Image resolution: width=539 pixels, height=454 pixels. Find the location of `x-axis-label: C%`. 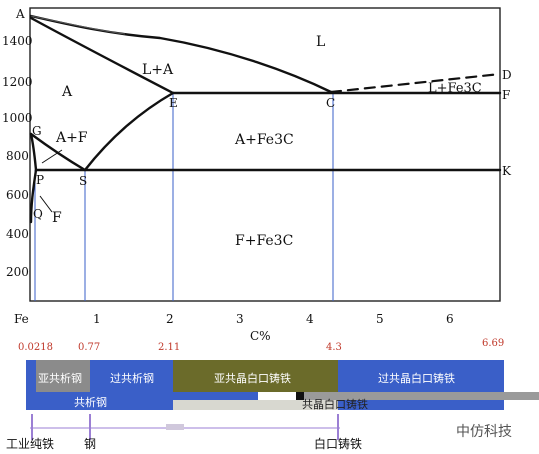

x-axis-label: C% is located at coordinates (260, 336).